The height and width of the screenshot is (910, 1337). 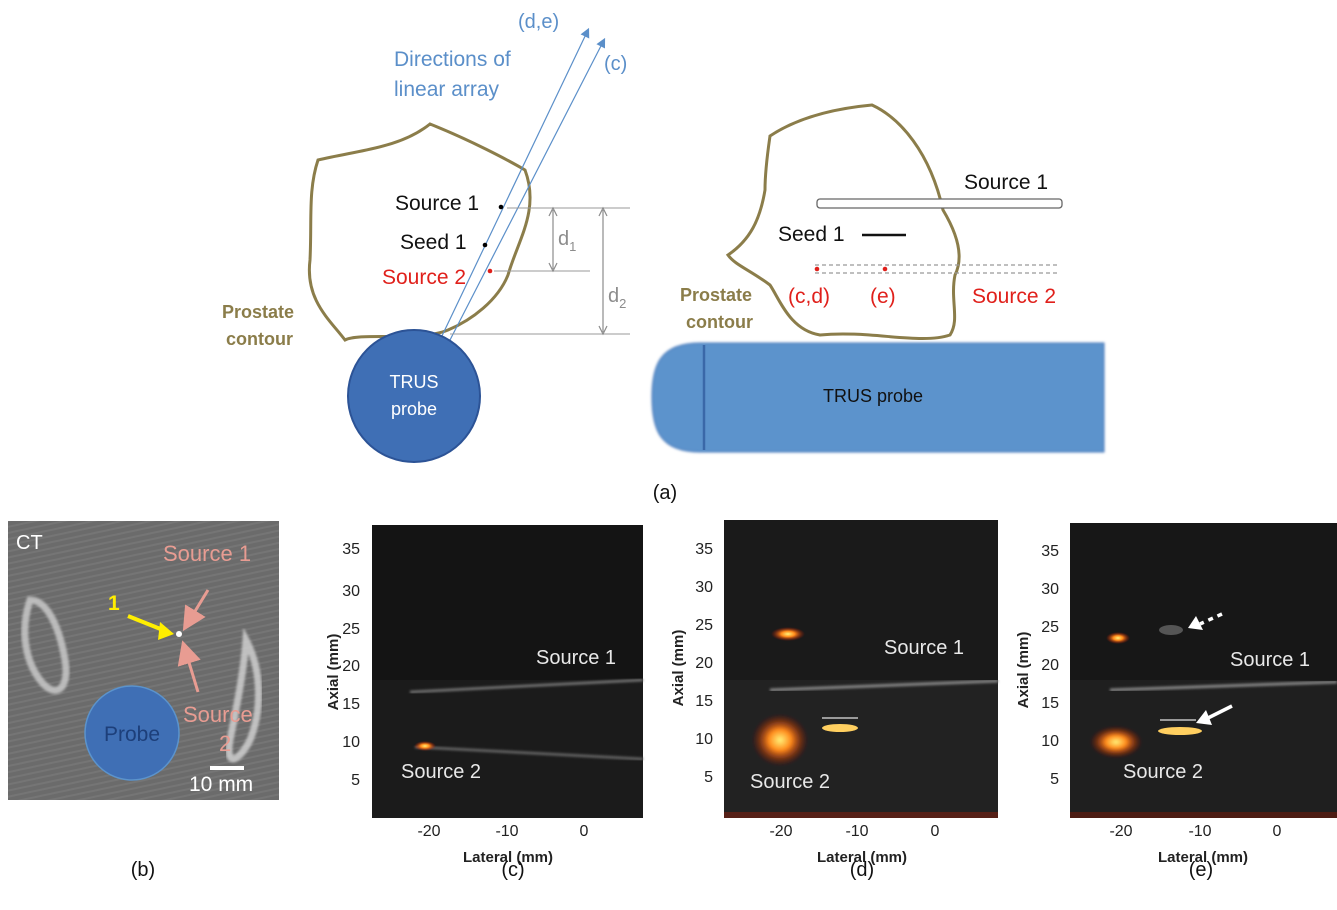 I want to click on ct-source2-label-2: 2, so click(x=225, y=743).